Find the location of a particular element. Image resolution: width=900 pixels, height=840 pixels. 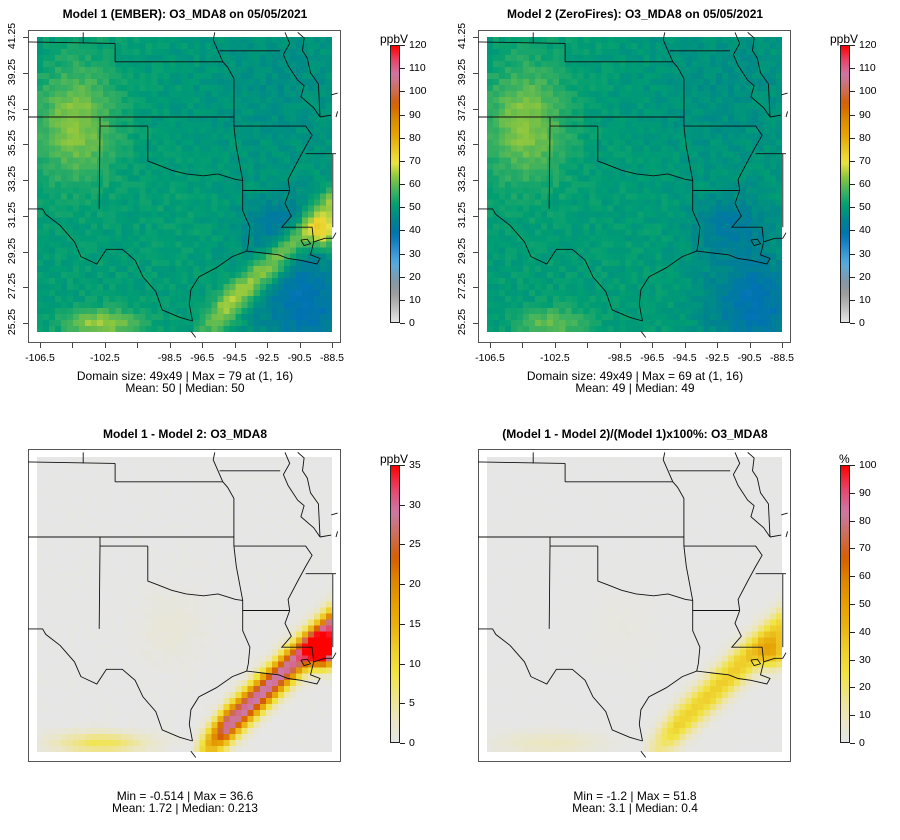

colorbar-tick-label: 30 is located at coordinates (415, 504).